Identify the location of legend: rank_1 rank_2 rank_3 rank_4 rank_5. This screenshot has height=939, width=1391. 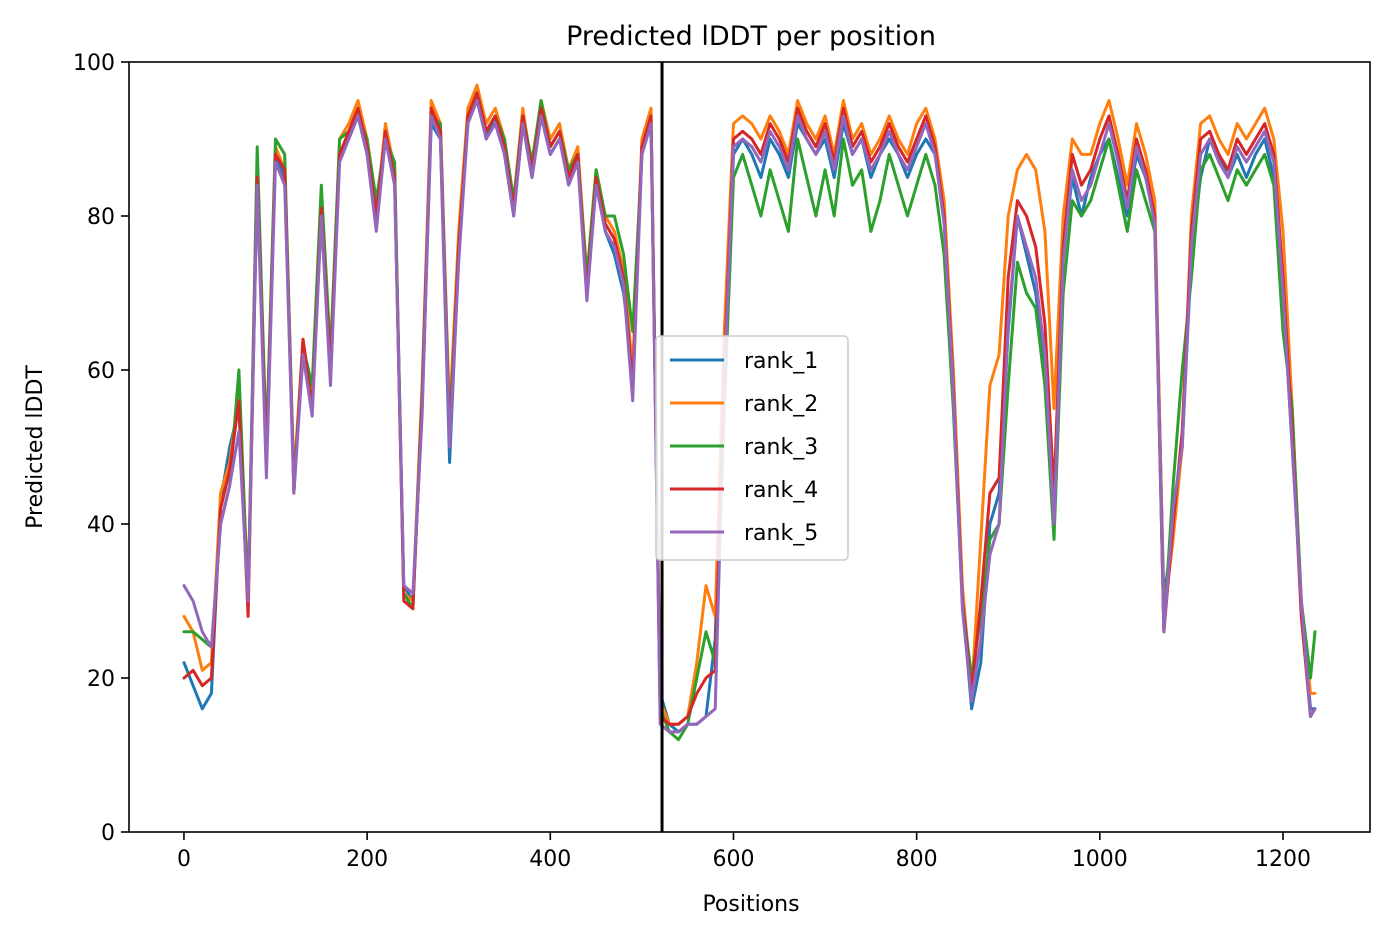
(752, 448).